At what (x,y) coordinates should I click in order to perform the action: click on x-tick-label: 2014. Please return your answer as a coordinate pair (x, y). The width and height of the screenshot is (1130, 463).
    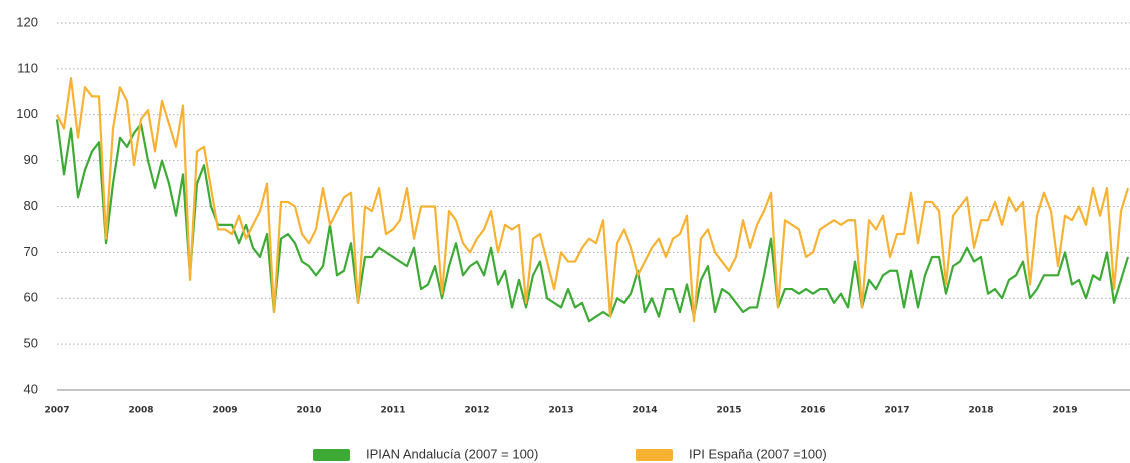
    Looking at the image, I should click on (644, 411).